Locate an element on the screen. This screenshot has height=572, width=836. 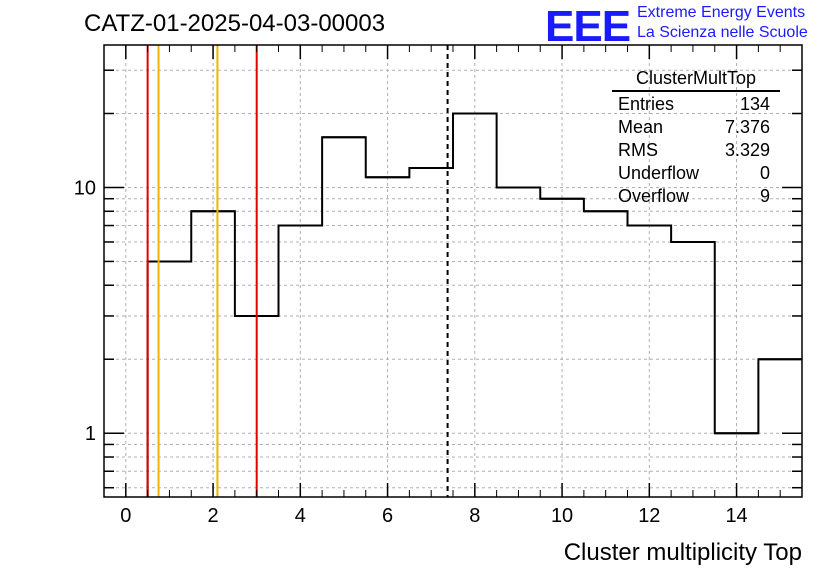
eee-logo: EEE is located at coordinates (588, 26).